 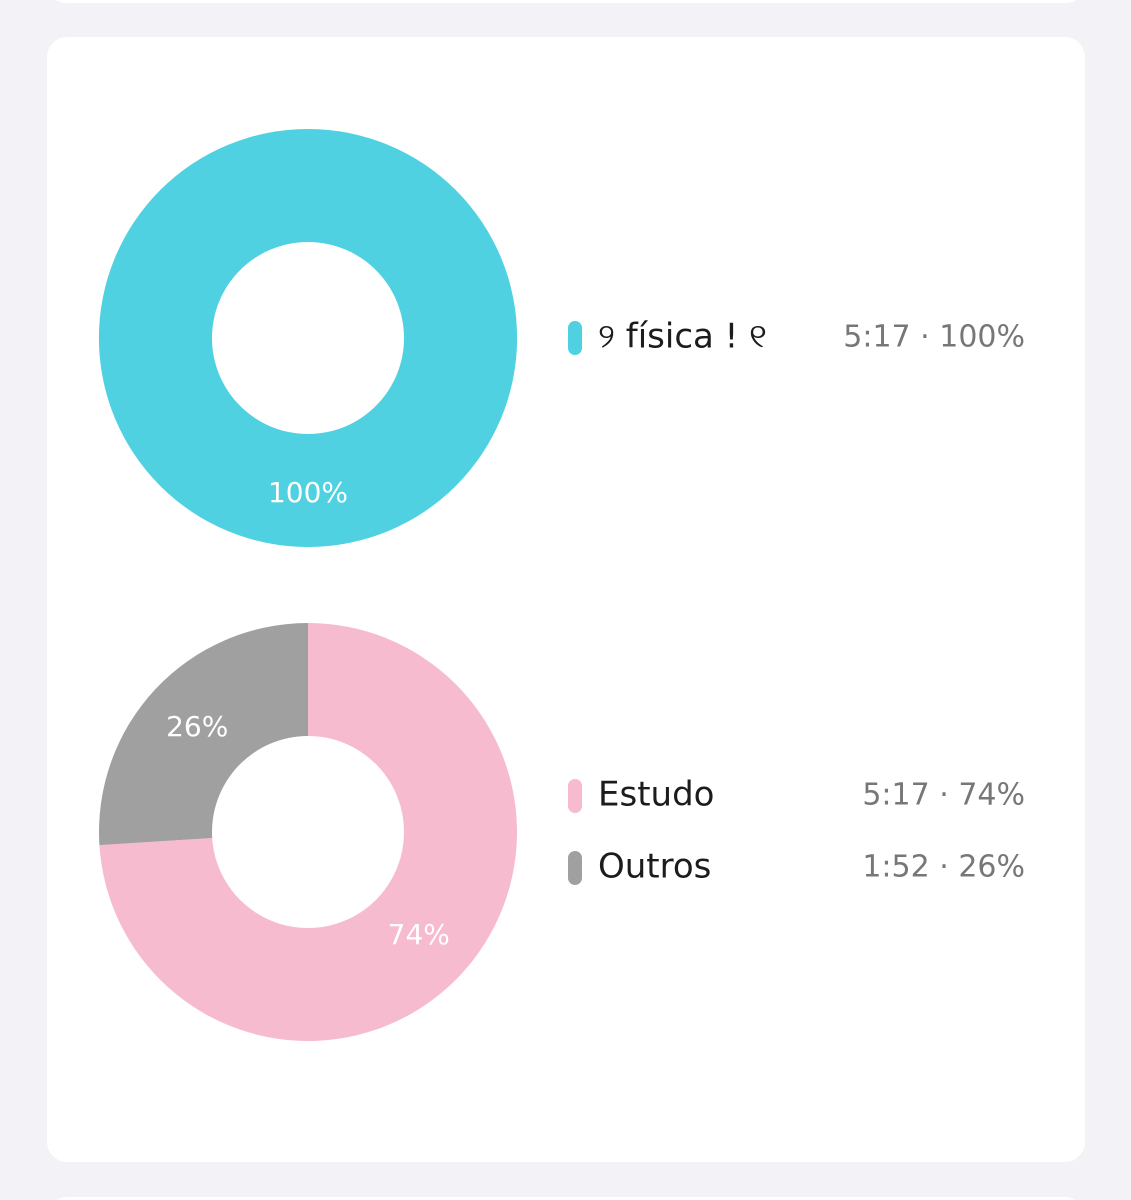 What do you see at coordinates (943, 795) in the screenshot?
I see `legend-detail: 5:17 · 74%` at bounding box center [943, 795].